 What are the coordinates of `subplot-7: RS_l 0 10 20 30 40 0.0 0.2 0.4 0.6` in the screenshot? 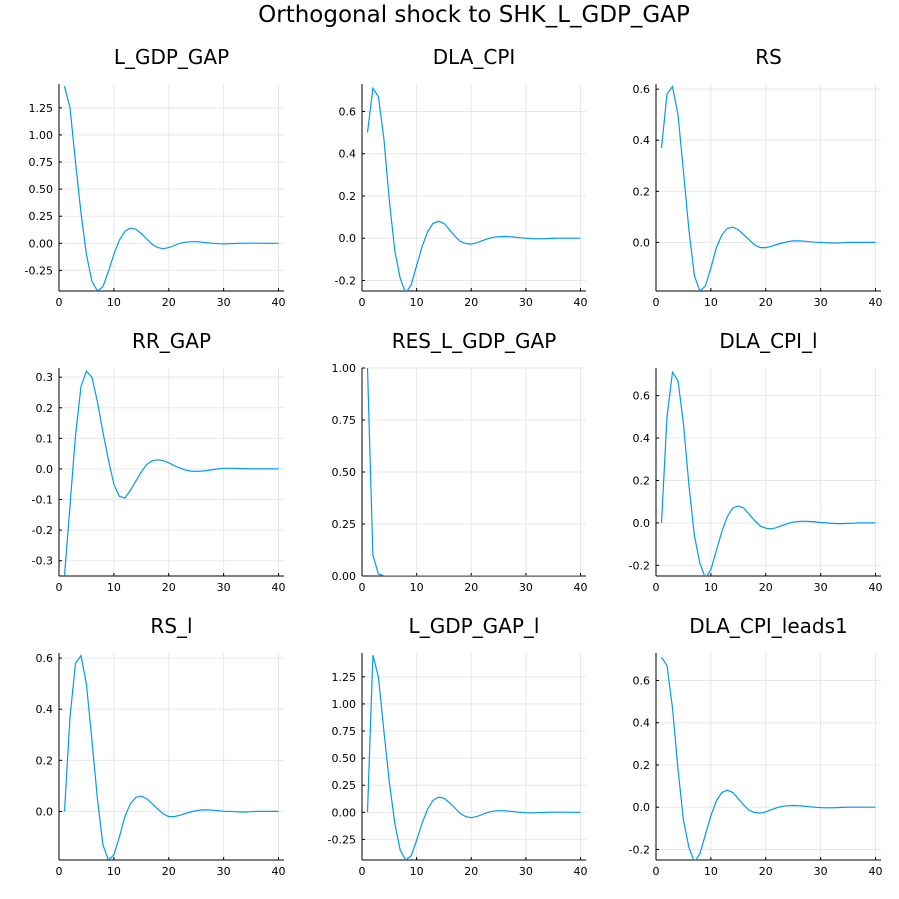 It's located at (161, 746).